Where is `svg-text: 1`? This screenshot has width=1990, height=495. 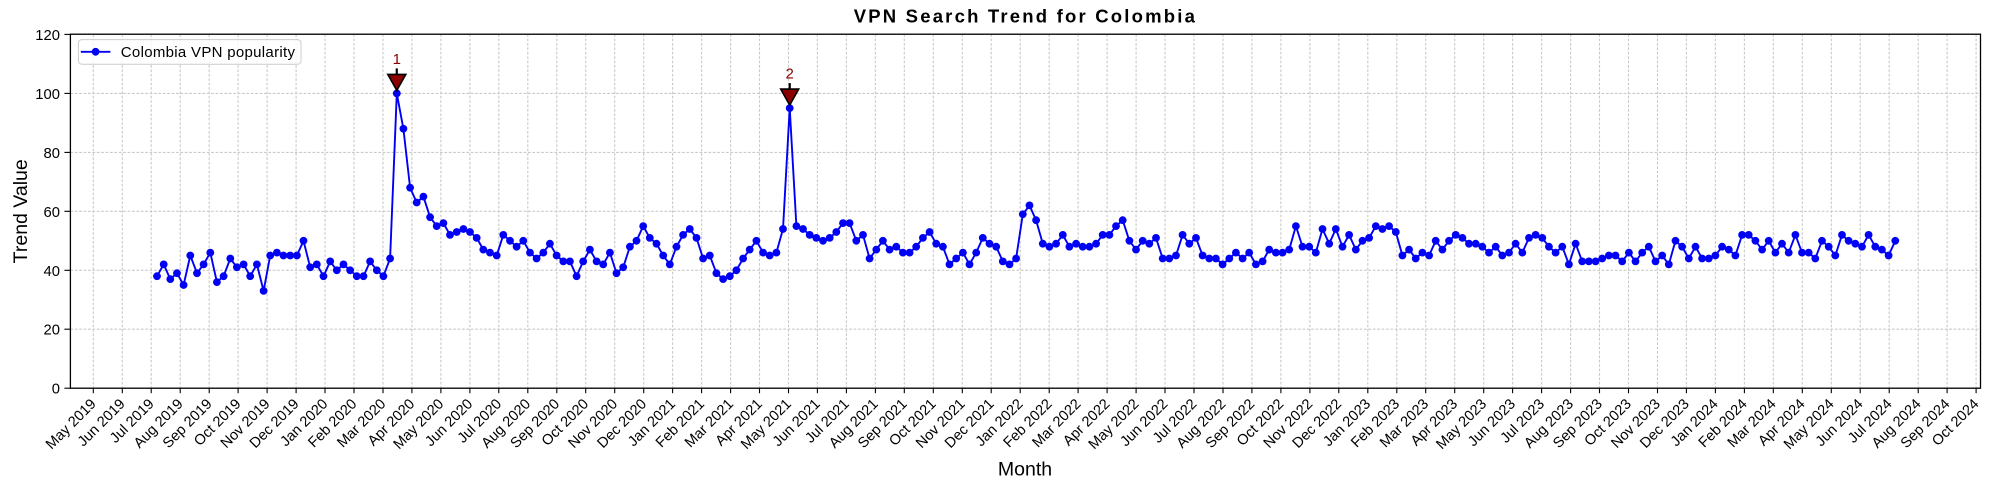 svg-text: 1 is located at coordinates (397, 59).